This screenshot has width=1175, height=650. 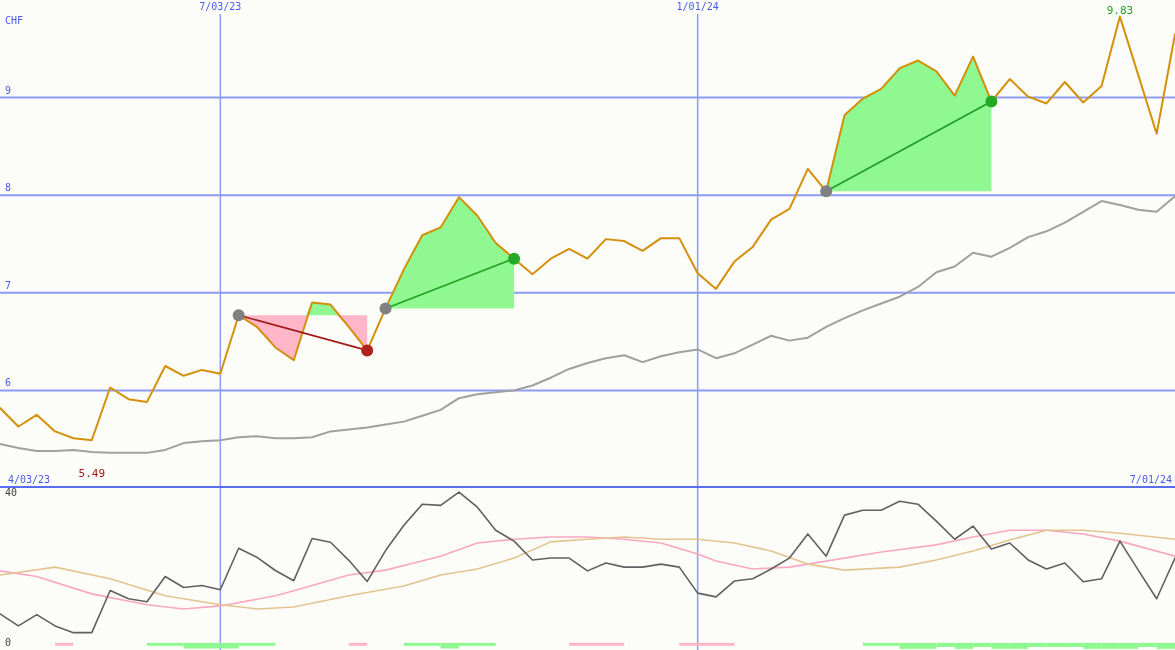 What do you see at coordinates (14, 20) in the screenshot?
I see `y-axis-title: CHF` at bounding box center [14, 20].